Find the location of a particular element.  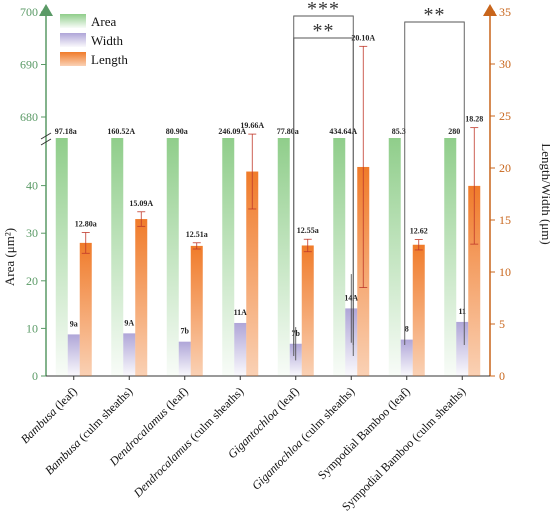

width-data-label: 11A is located at coordinates (241, 312).